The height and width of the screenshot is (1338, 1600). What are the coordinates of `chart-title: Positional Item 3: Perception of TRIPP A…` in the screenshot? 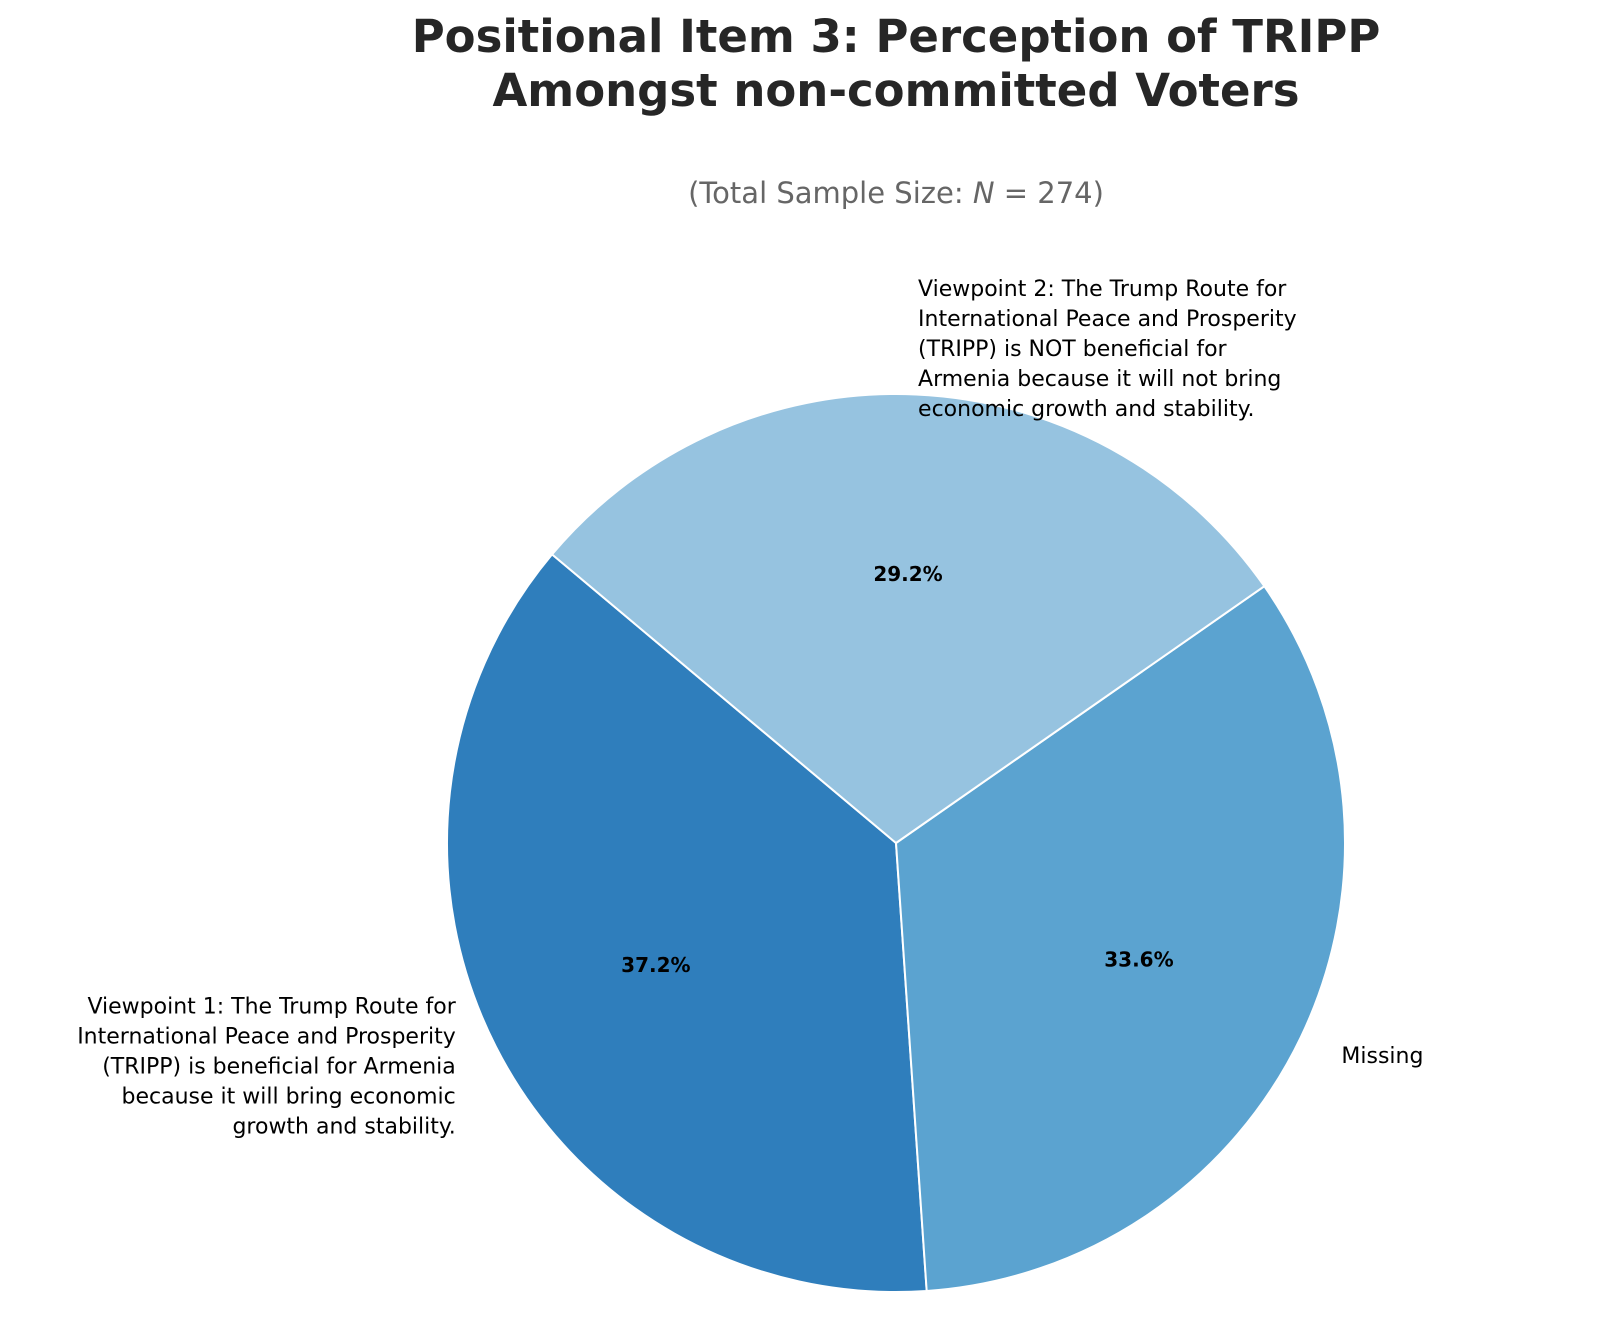 It's located at (896, 63).